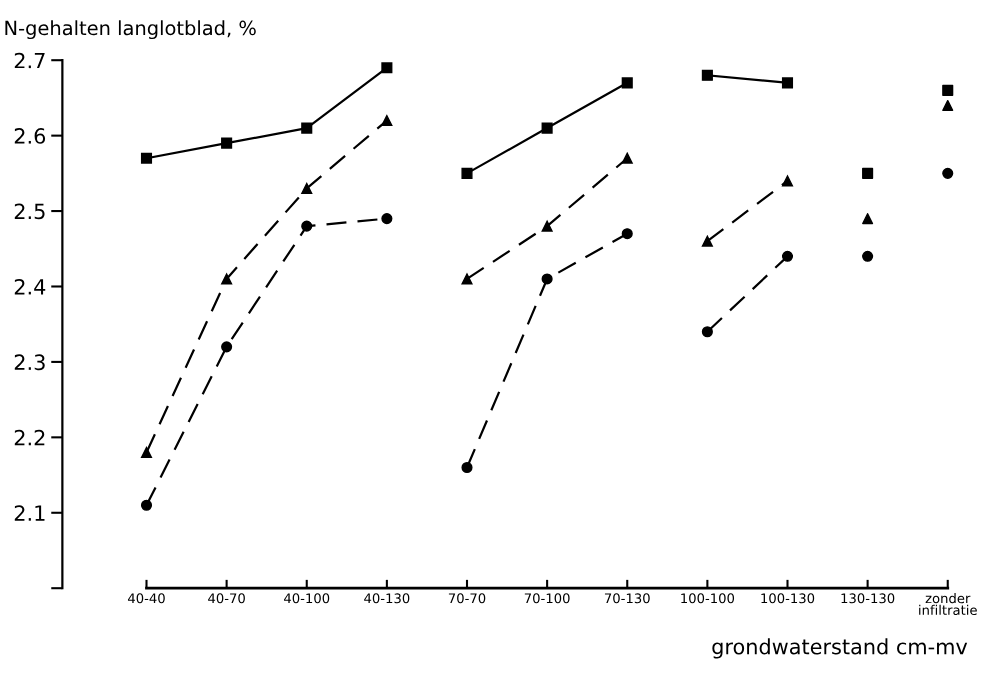 The width and height of the screenshot is (1006, 692). What do you see at coordinates (29, 362) in the screenshot?
I see `y-tick-label: 2.3` at bounding box center [29, 362].